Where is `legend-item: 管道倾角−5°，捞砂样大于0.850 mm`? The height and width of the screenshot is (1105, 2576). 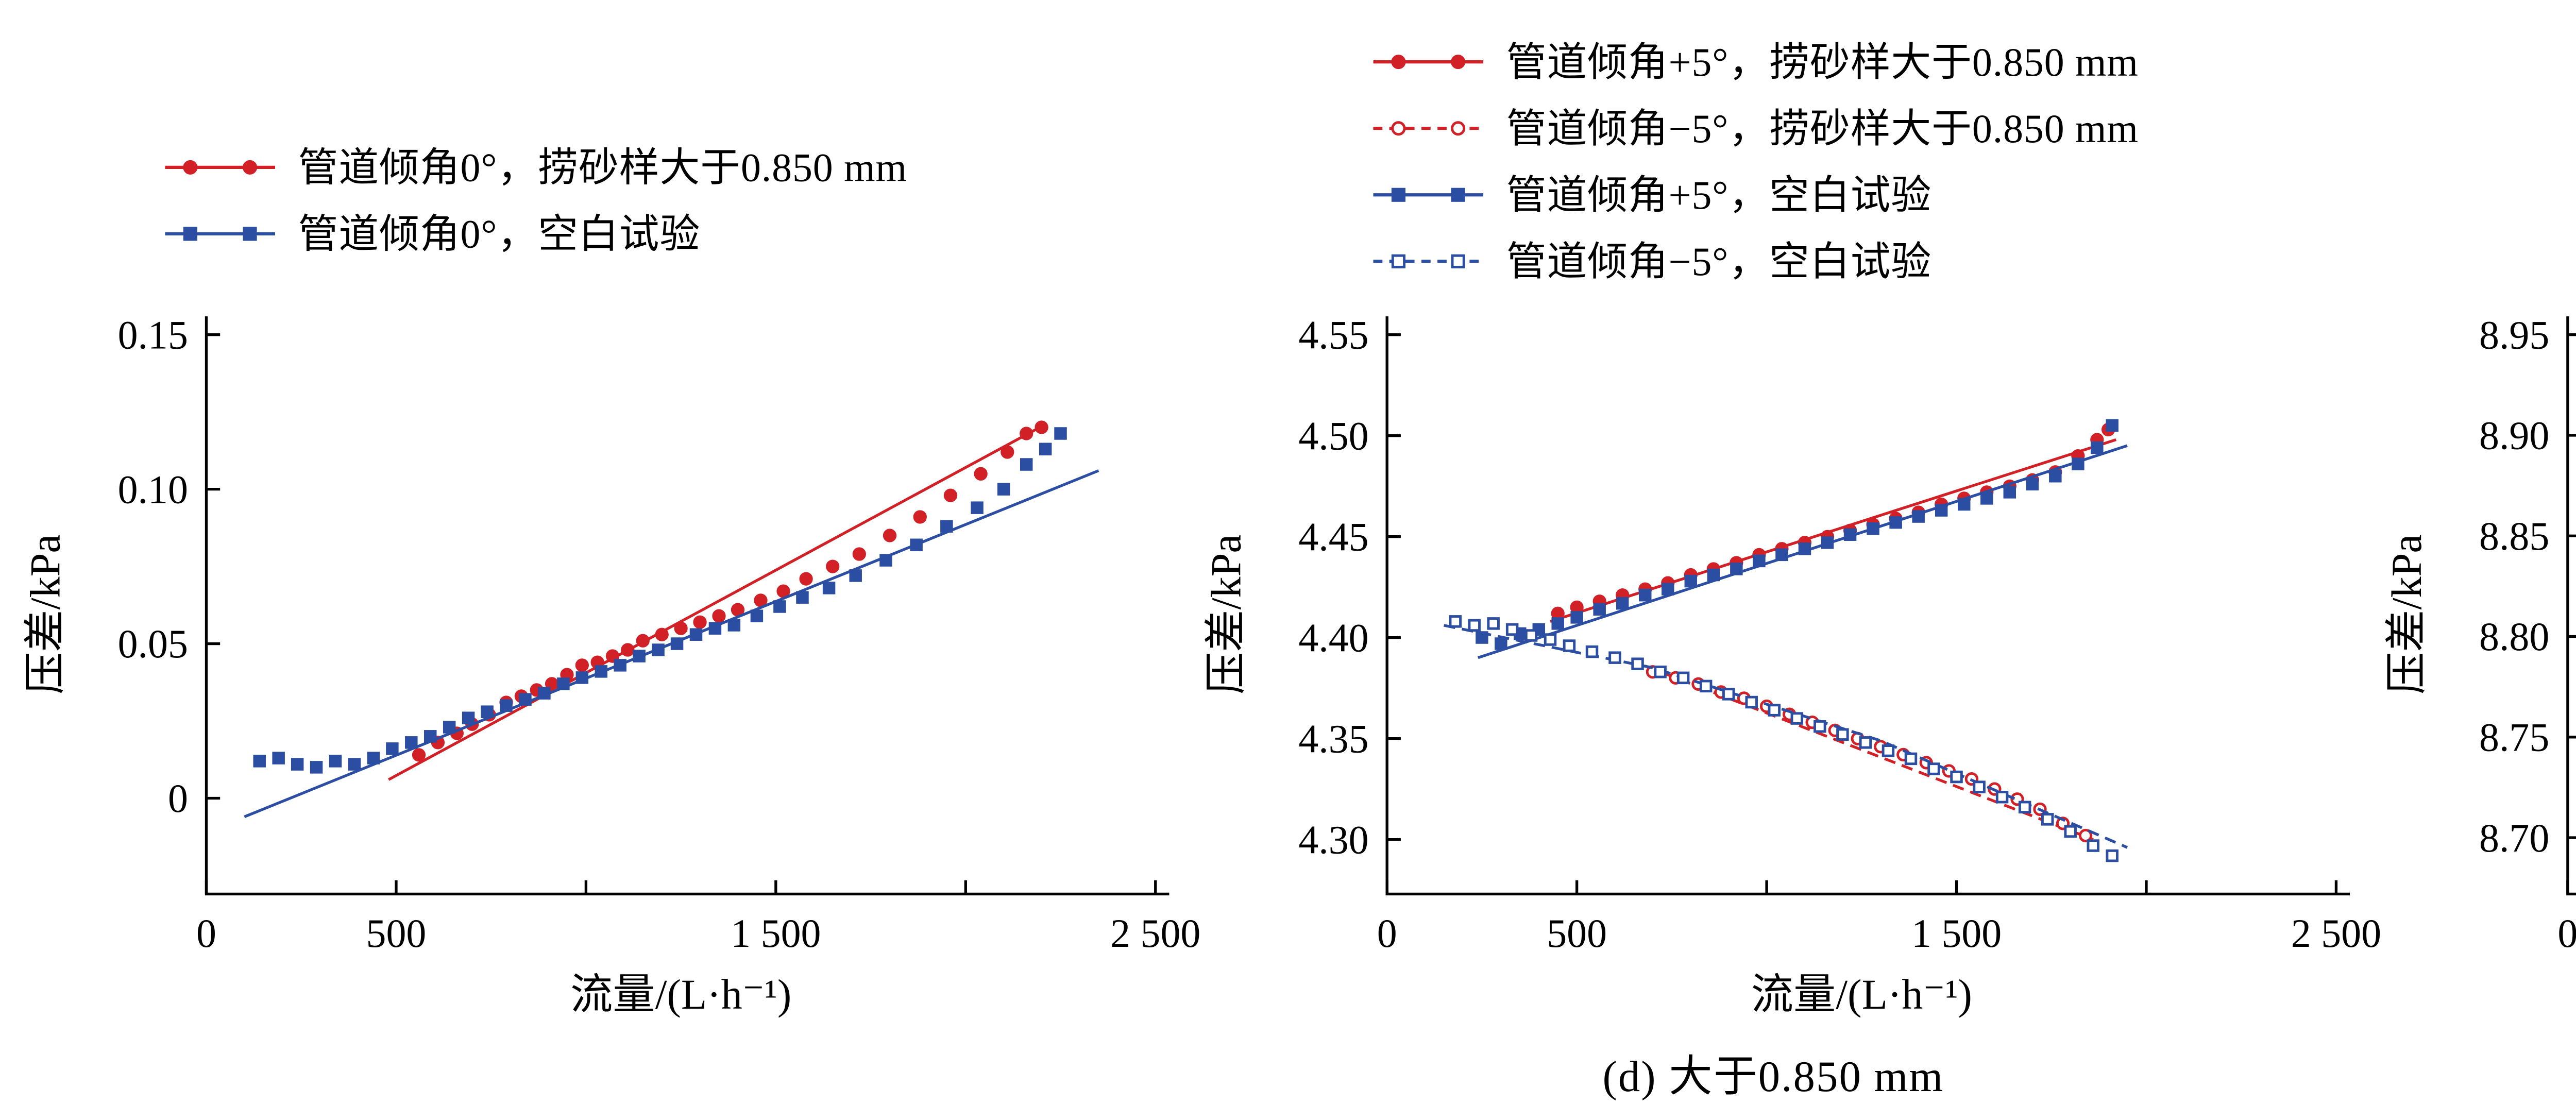
legend-item: 管道倾角−5°，捞砂样大于0.850 mm is located at coordinates (1865, 127).